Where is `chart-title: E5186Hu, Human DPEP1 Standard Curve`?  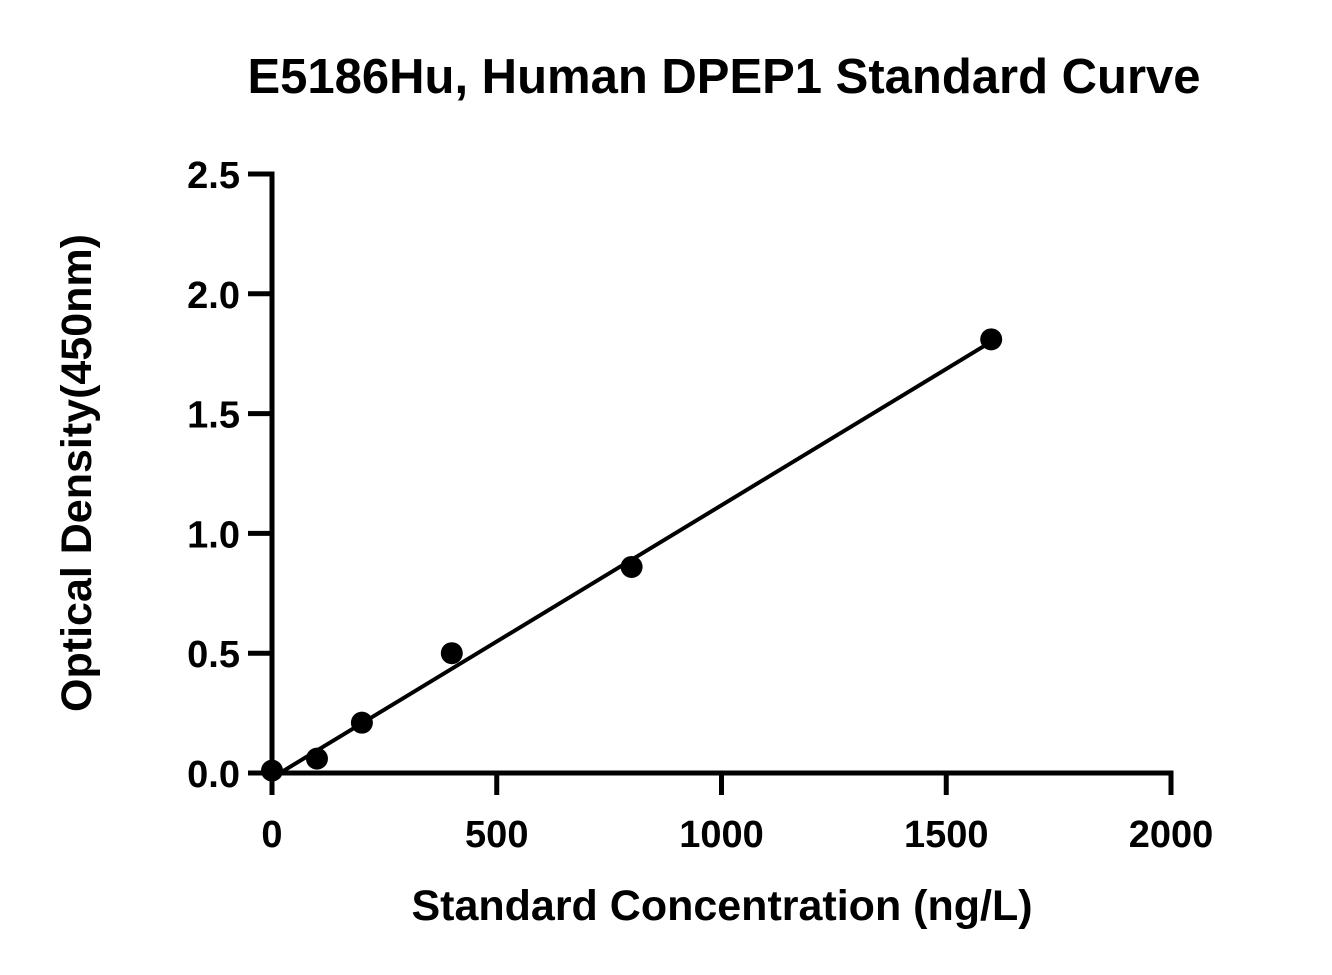
chart-title: E5186Hu, Human DPEP1 Standard Curve is located at coordinates (723, 77).